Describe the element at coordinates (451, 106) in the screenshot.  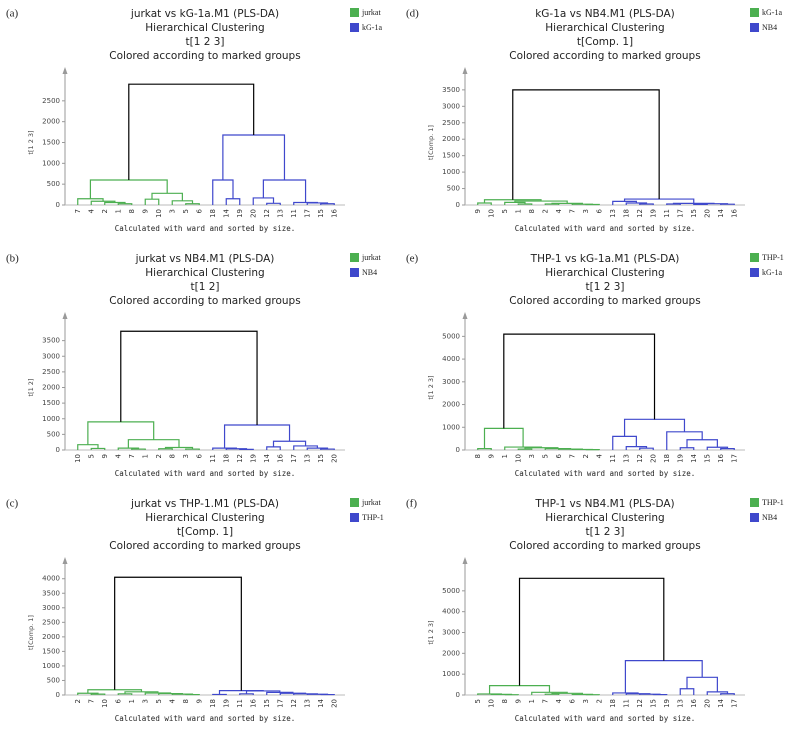
I see `y-tick-label: 3000` at that location.